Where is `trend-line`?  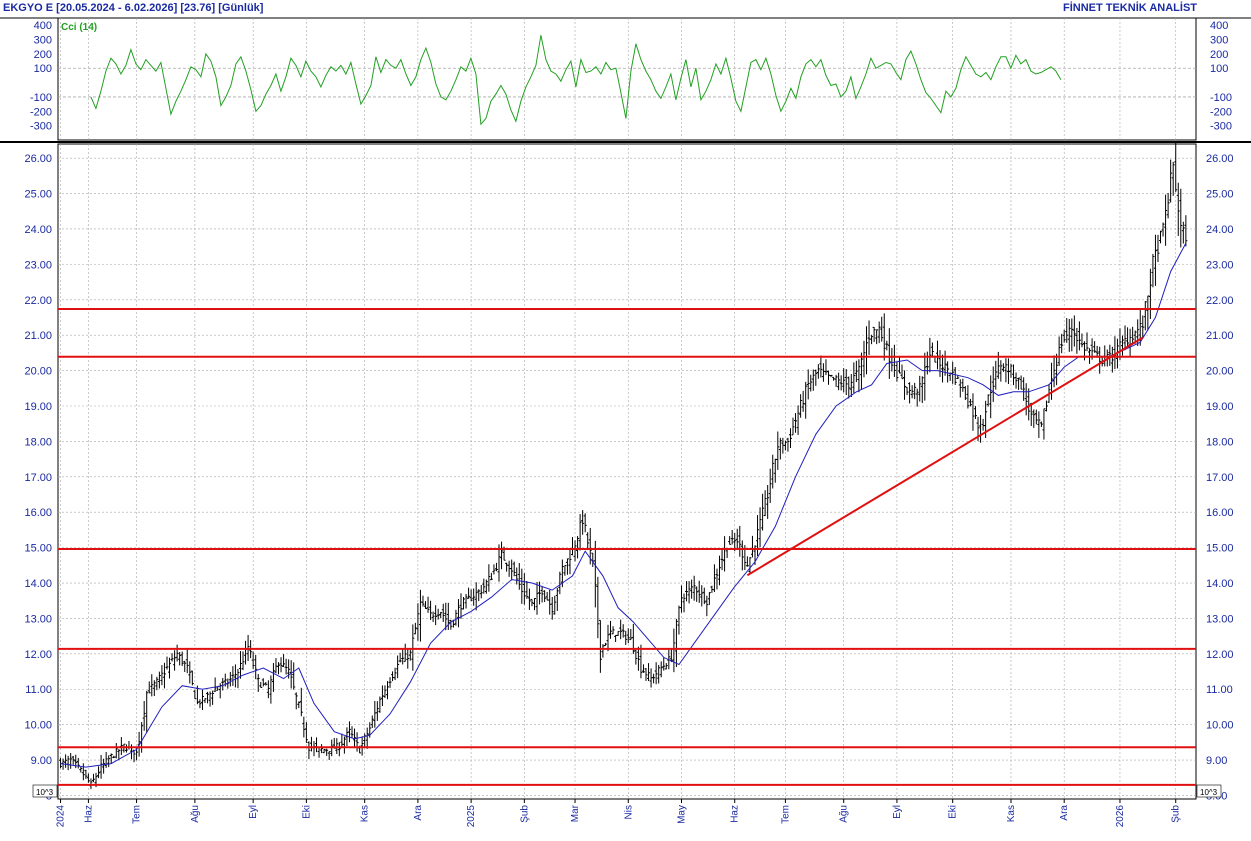 trend-line is located at coordinates (945, 456).